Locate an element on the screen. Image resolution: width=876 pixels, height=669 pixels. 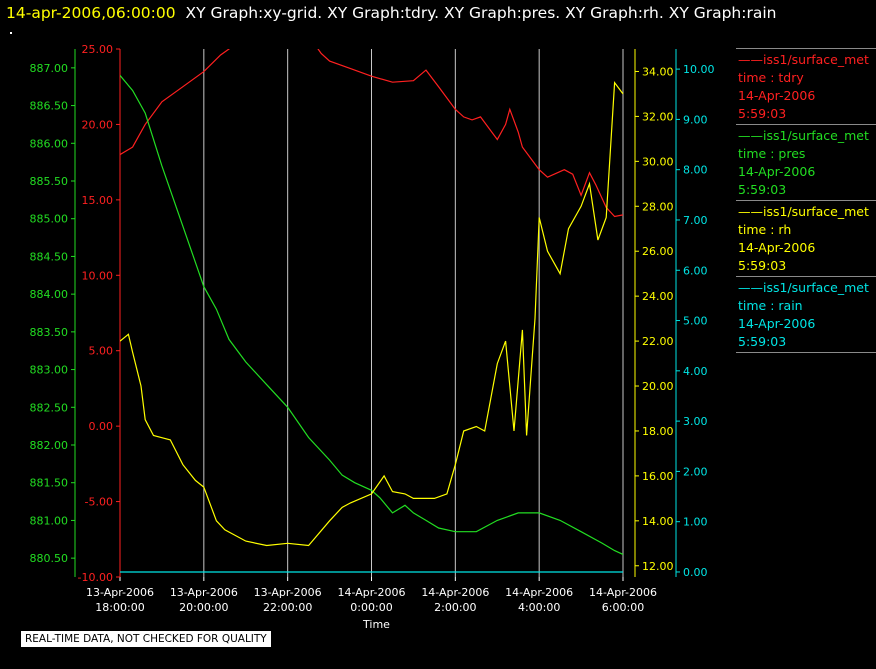
rain-tick-label: 0.00 is located at coordinates (695, 572).